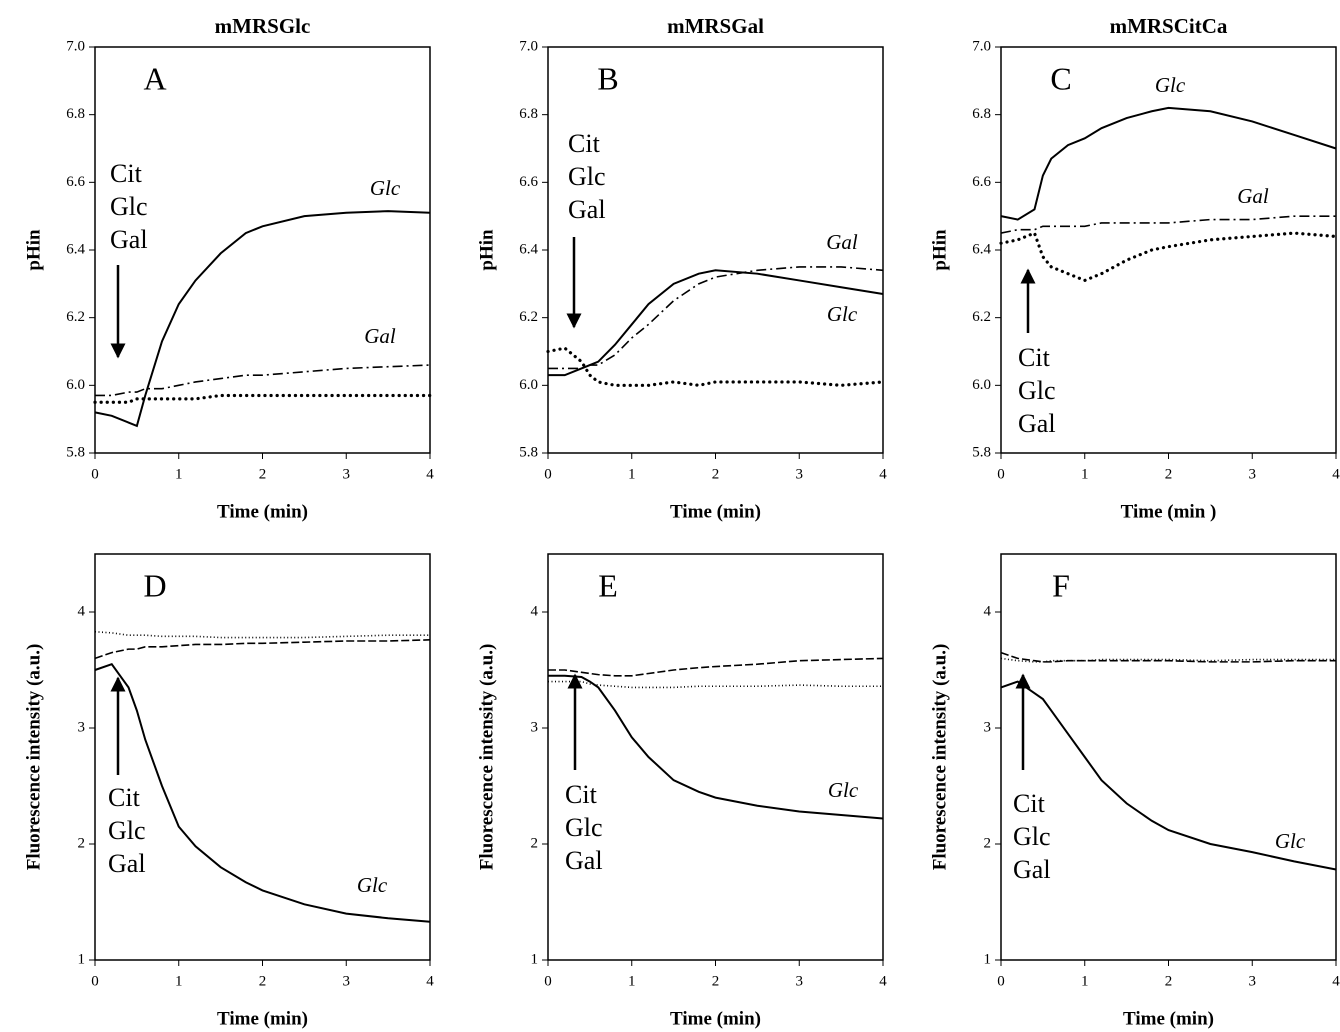  Describe the element at coordinates (1169, 511) in the screenshot. I see `x-axis-label: Time (min )` at that location.